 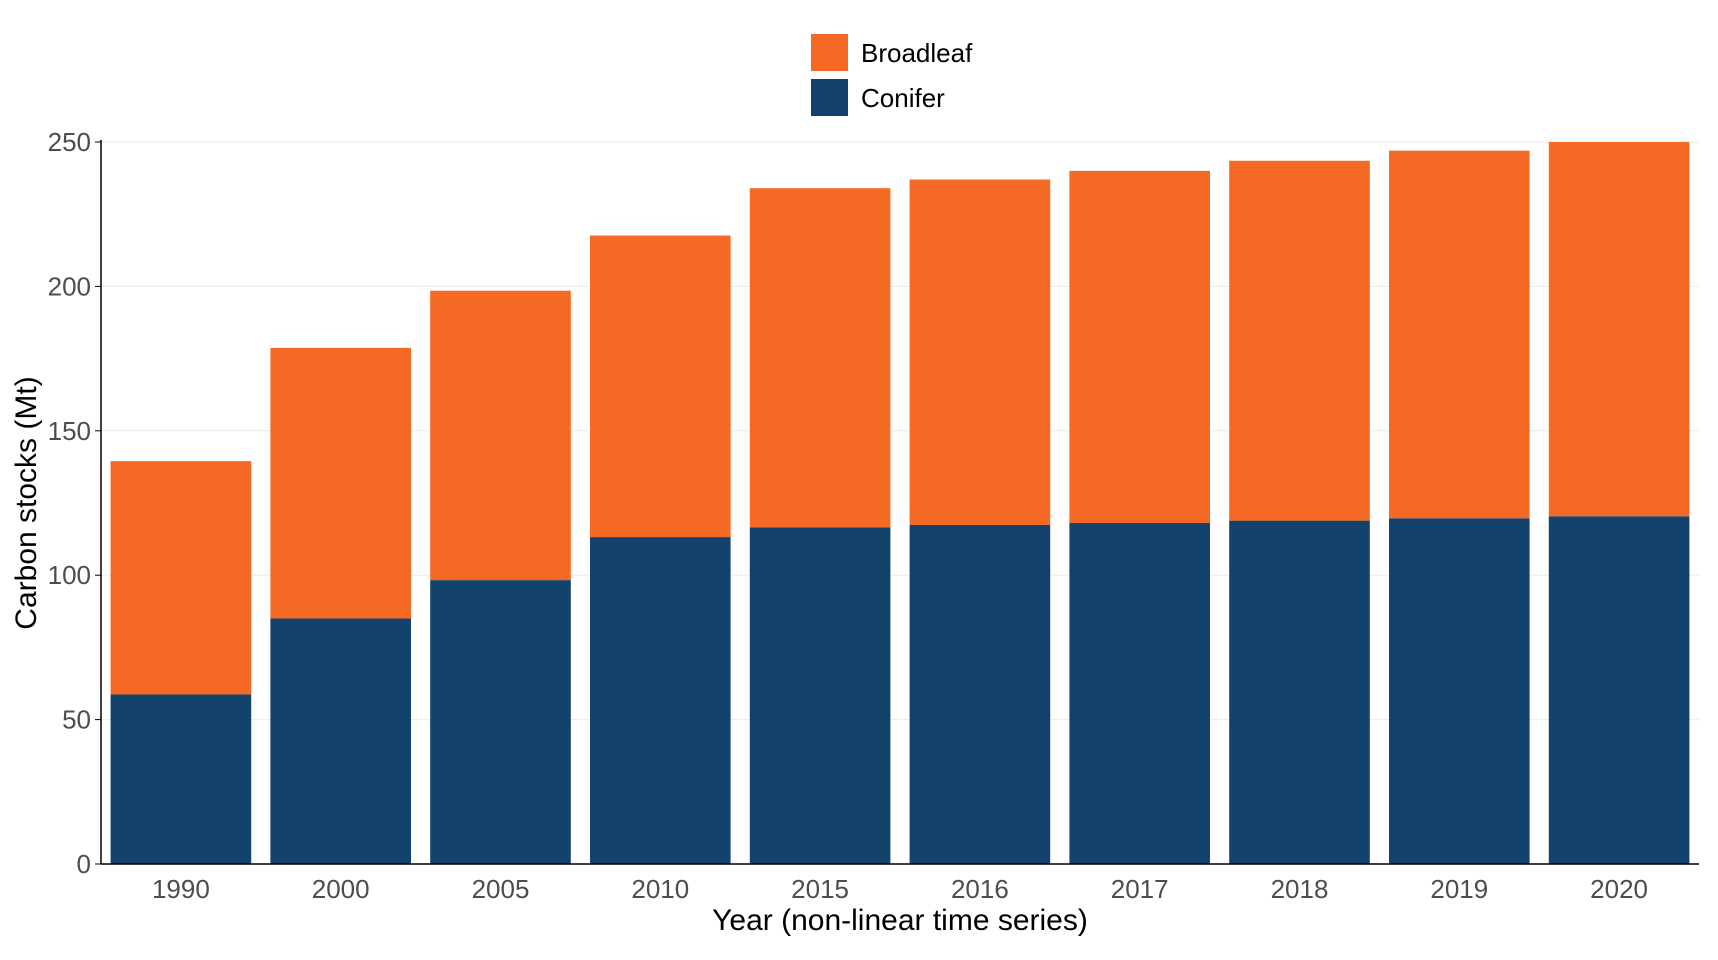 What do you see at coordinates (26, 502) in the screenshot?
I see `y-axis-title: Carbon stocks (Mt)` at bounding box center [26, 502].